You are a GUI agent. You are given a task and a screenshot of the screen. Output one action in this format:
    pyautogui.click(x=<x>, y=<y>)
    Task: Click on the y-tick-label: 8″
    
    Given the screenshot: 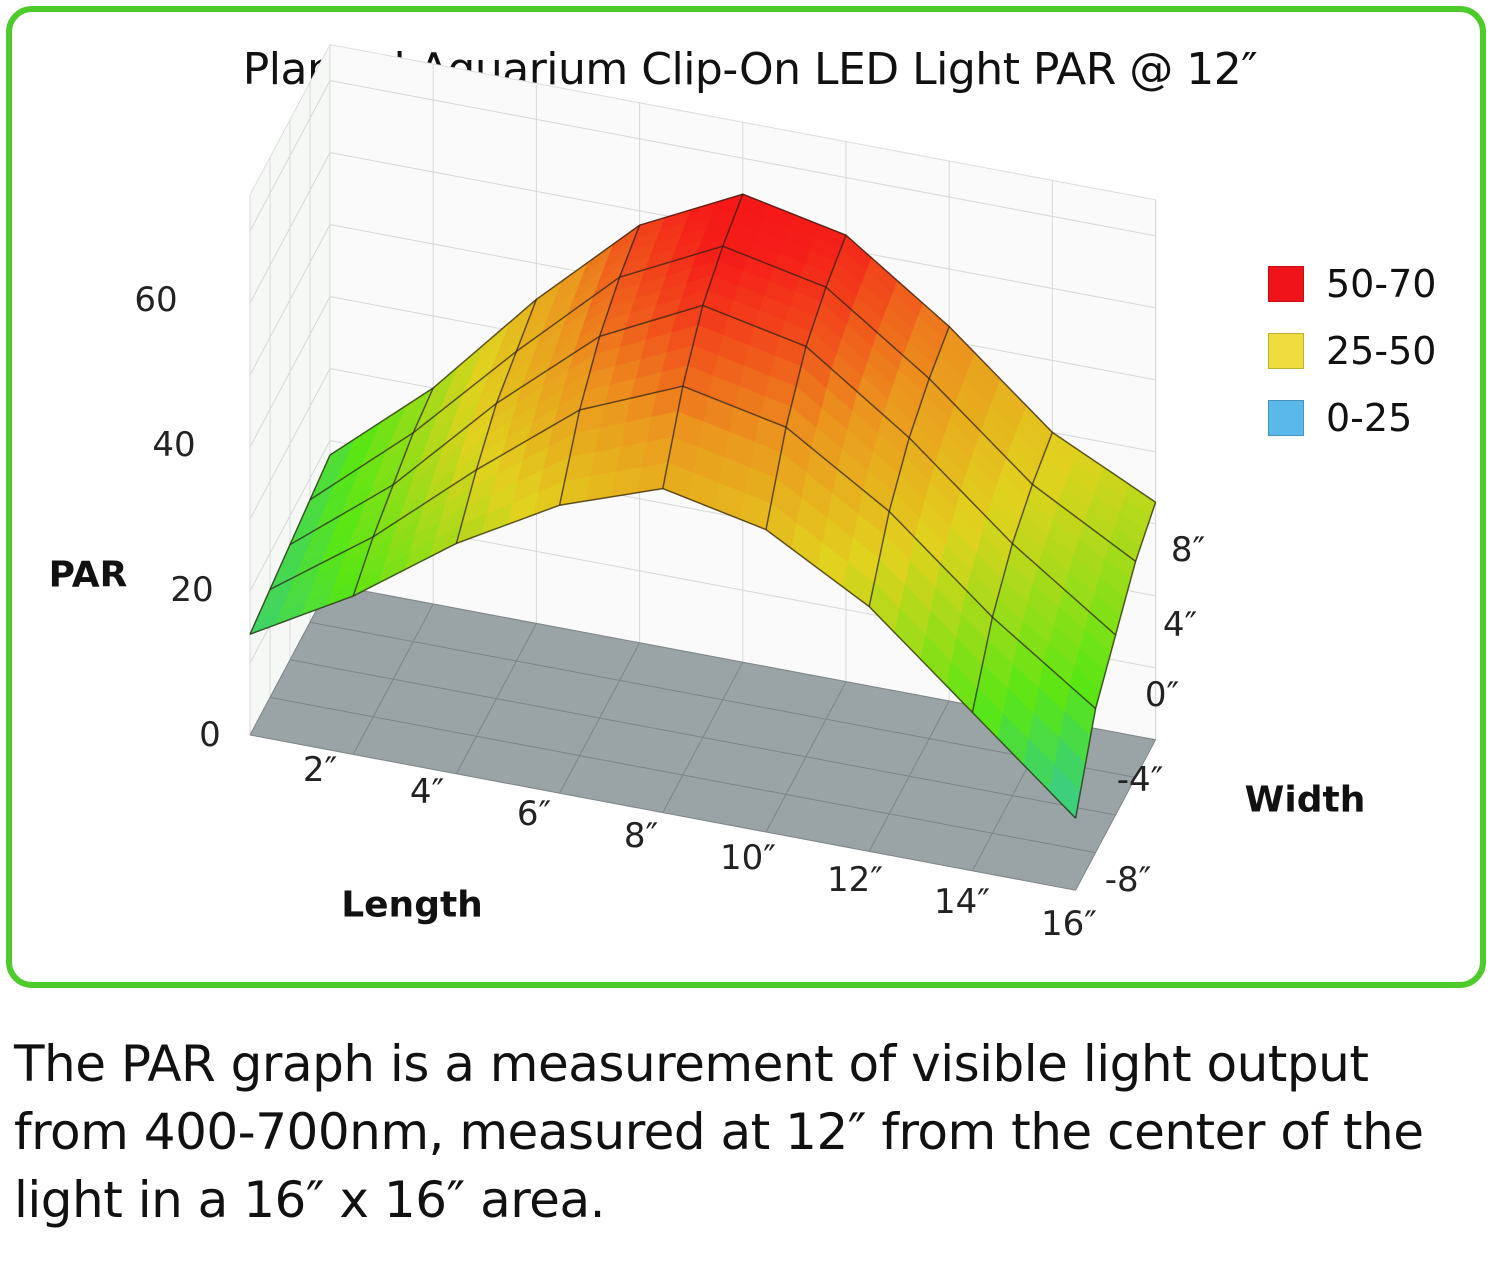 What is the action you would take?
    pyautogui.click(x=1188, y=550)
    